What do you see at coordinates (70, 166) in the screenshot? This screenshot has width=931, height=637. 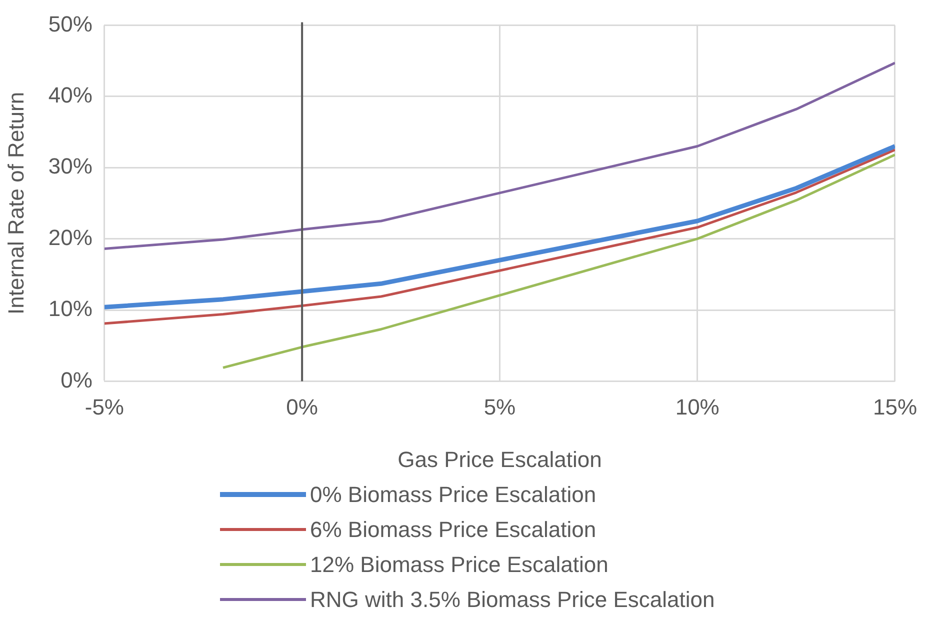 I see `y-tick-label: 30%` at bounding box center [70, 166].